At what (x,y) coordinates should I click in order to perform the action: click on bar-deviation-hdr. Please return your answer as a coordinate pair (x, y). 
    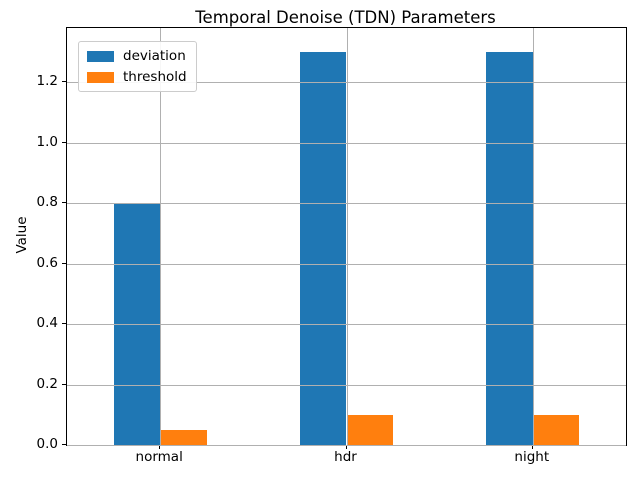
    Looking at the image, I should click on (323, 248).